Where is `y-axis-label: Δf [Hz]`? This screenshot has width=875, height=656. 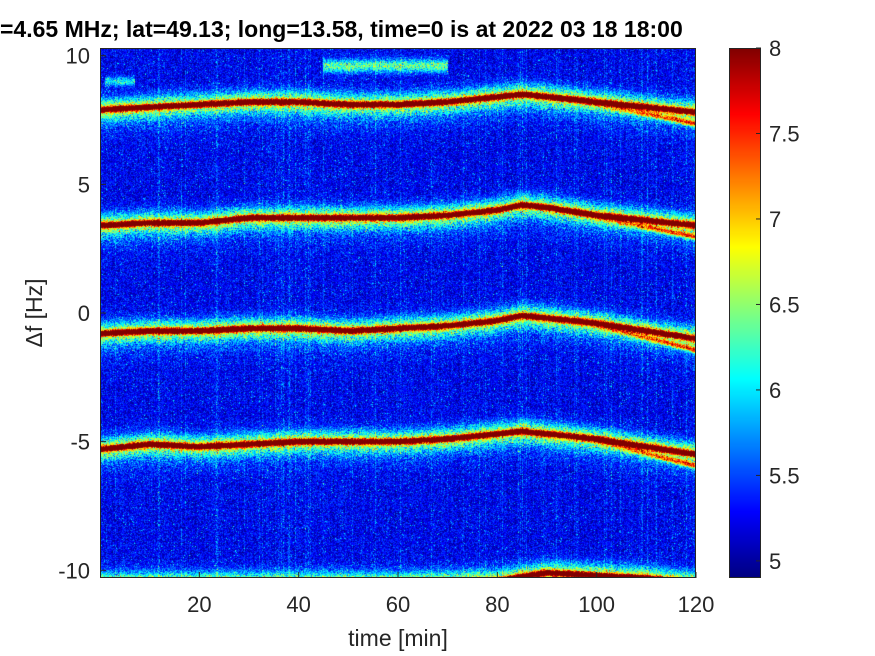 y-axis-label: Δf [Hz] is located at coordinates (34, 312).